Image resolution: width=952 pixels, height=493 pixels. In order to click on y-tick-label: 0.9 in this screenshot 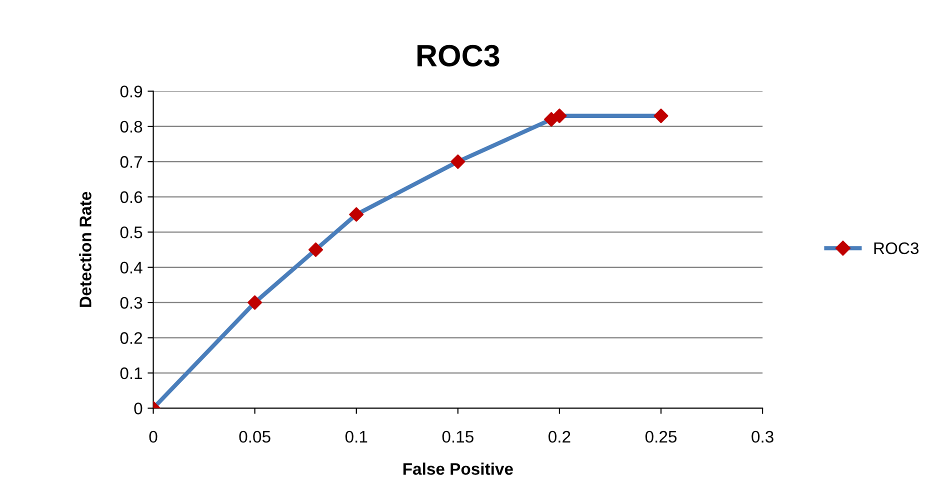, I will do `click(131, 92)`.